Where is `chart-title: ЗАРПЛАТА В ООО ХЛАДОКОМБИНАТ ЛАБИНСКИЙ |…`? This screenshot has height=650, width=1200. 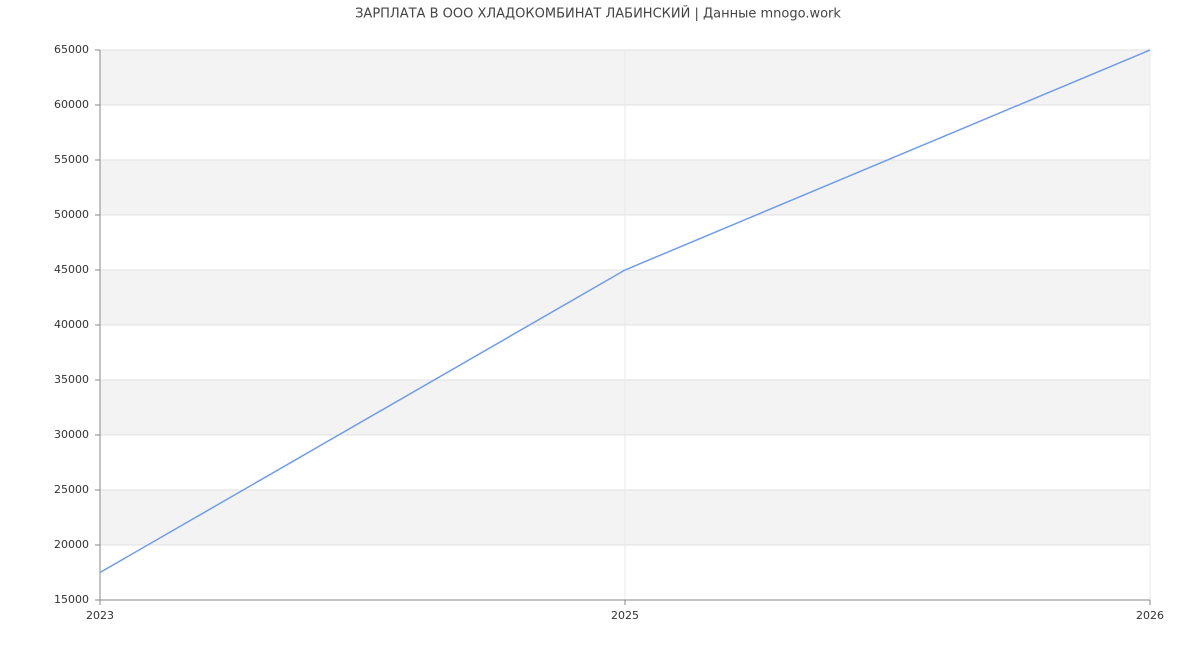
chart-title: ЗАРПЛАТА В ООО ХЛАДОКОМБИНАТ ЛАБИНСКИЙ |… is located at coordinates (598, 14).